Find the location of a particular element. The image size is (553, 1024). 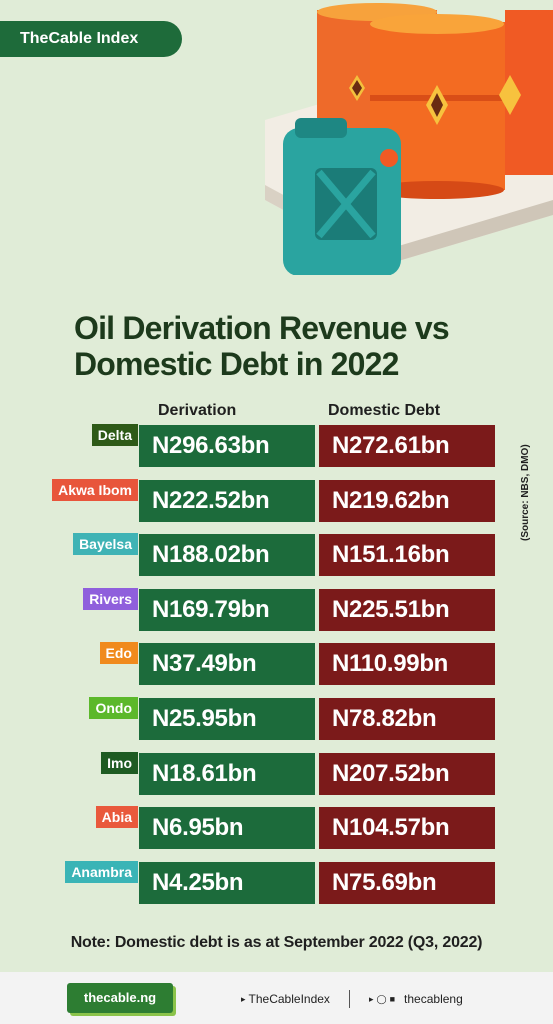

column-header-domestic-debt: Domestic Debt is located at coordinates (384, 410).